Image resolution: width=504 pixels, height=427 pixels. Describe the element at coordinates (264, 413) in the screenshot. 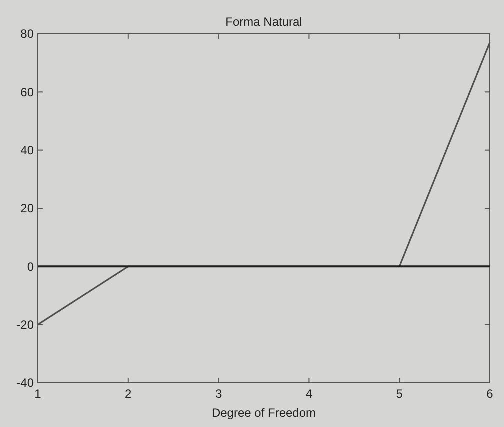

I see `x-axis-title: Degree of Freedom` at that location.